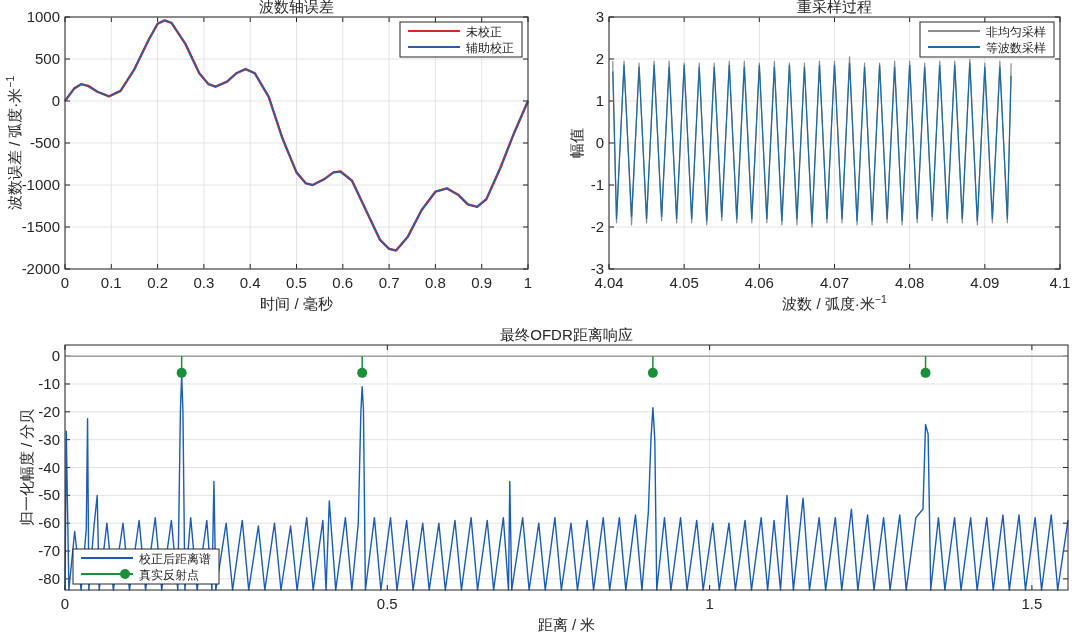  I want to click on y-tick-label: -1, so click(597, 184).